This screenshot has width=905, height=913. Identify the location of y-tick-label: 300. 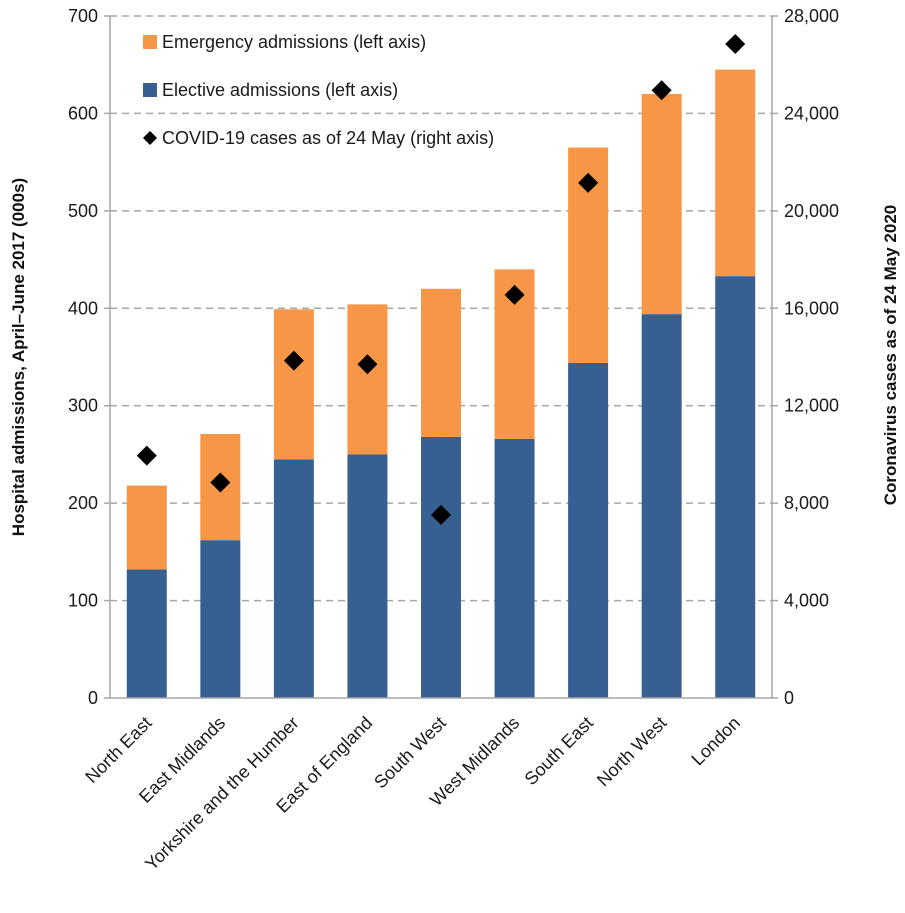
(83, 406).